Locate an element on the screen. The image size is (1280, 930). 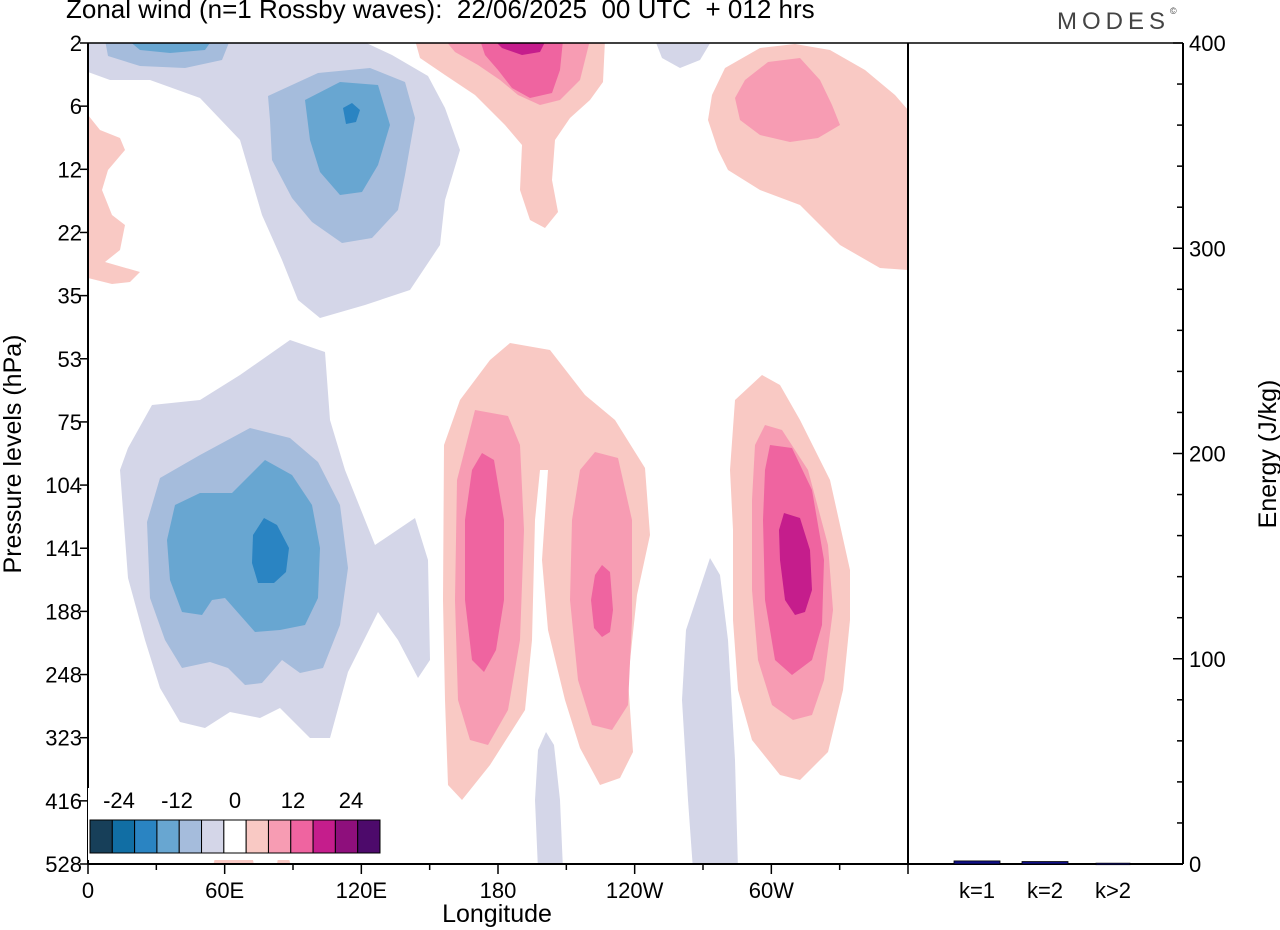
energy-tick-label: 0 is located at coordinates (1195, 864).